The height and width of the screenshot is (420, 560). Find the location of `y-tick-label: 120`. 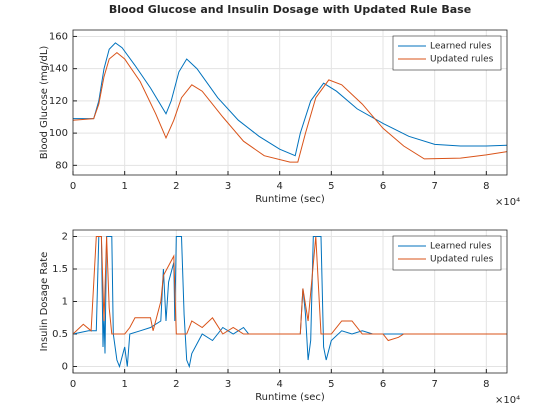

y-tick-label: 120 is located at coordinates (58, 101).